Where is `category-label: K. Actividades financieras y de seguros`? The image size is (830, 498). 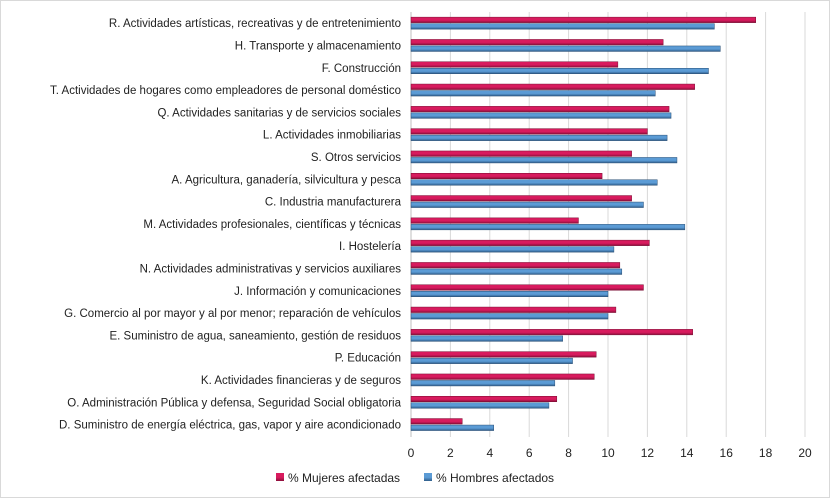
category-label: K. Actividades financieras y de seguros is located at coordinates (301, 381).